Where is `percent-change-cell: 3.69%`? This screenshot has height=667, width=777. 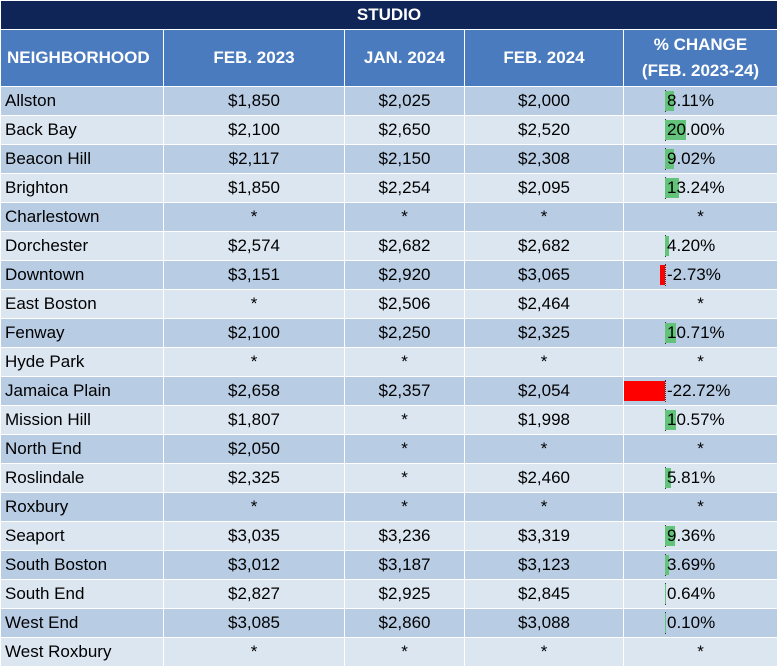
percent-change-cell: 3.69% is located at coordinates (700, 565).